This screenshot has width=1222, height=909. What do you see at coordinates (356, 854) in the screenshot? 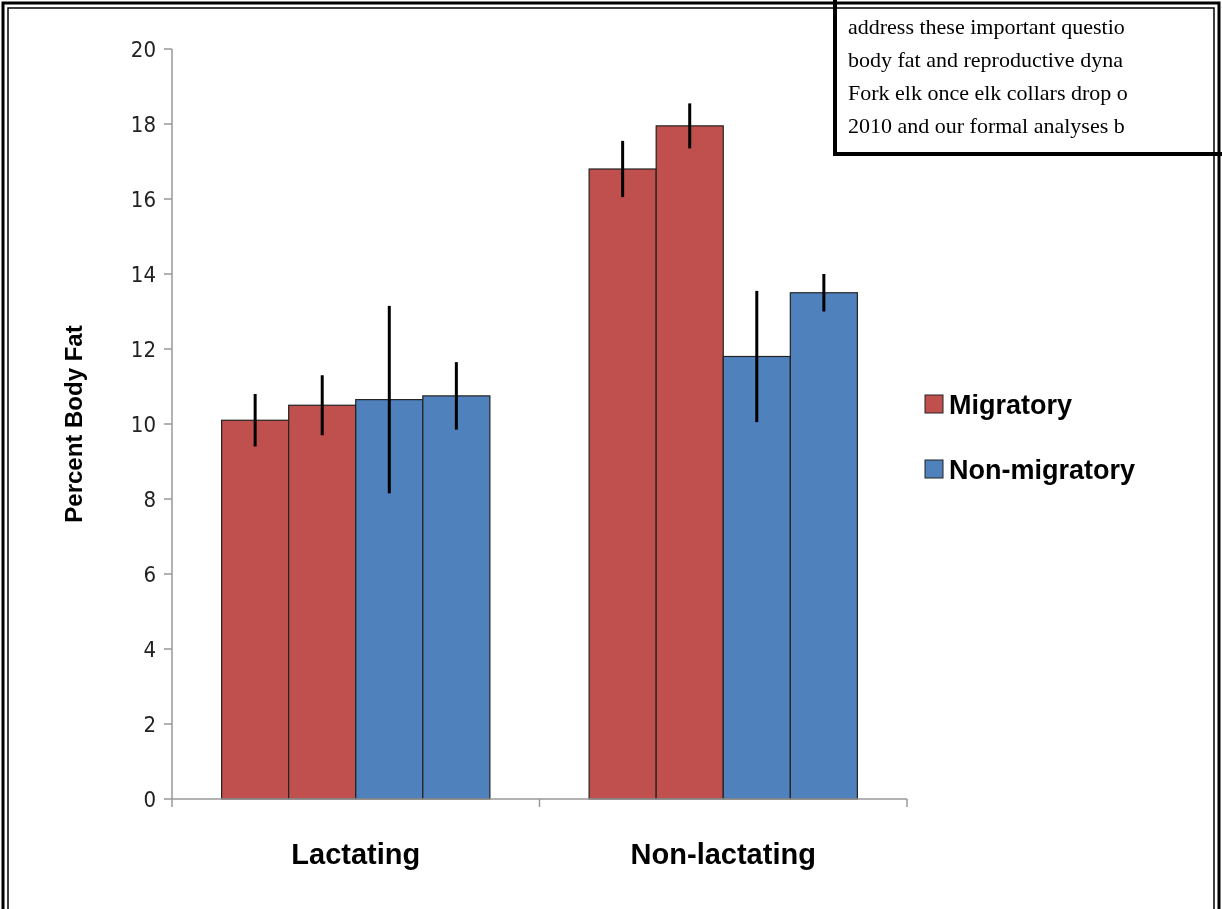
I see `x-tick-label: Lactating` at bounding box center [356, 854].